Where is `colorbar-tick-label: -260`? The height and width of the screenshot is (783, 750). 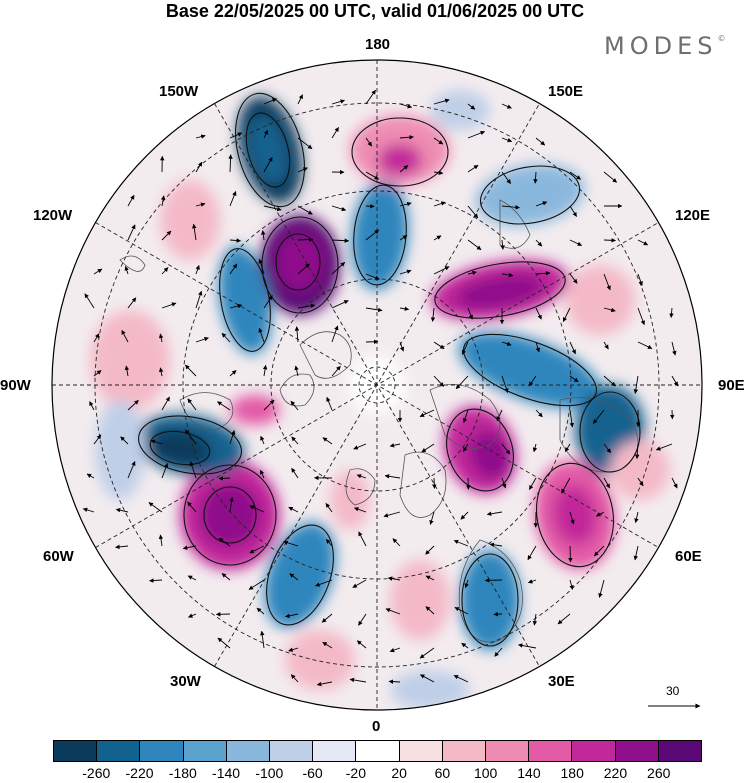
colorbar-tick-label: -260 is located at coordinates (96, 773).